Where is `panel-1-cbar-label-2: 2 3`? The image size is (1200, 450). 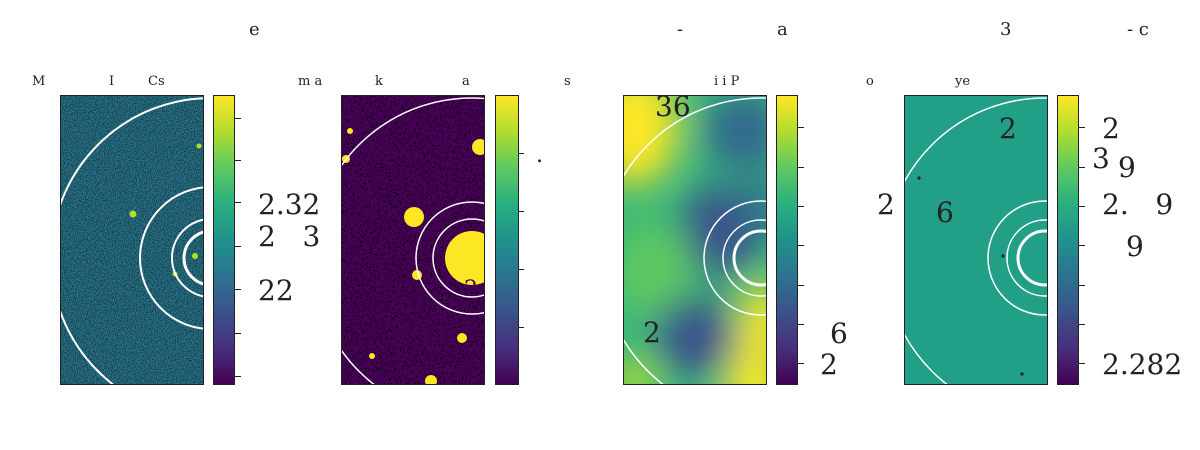 panel-1-cbar-label-2: 2 3 is located at coordinates (289, 236).